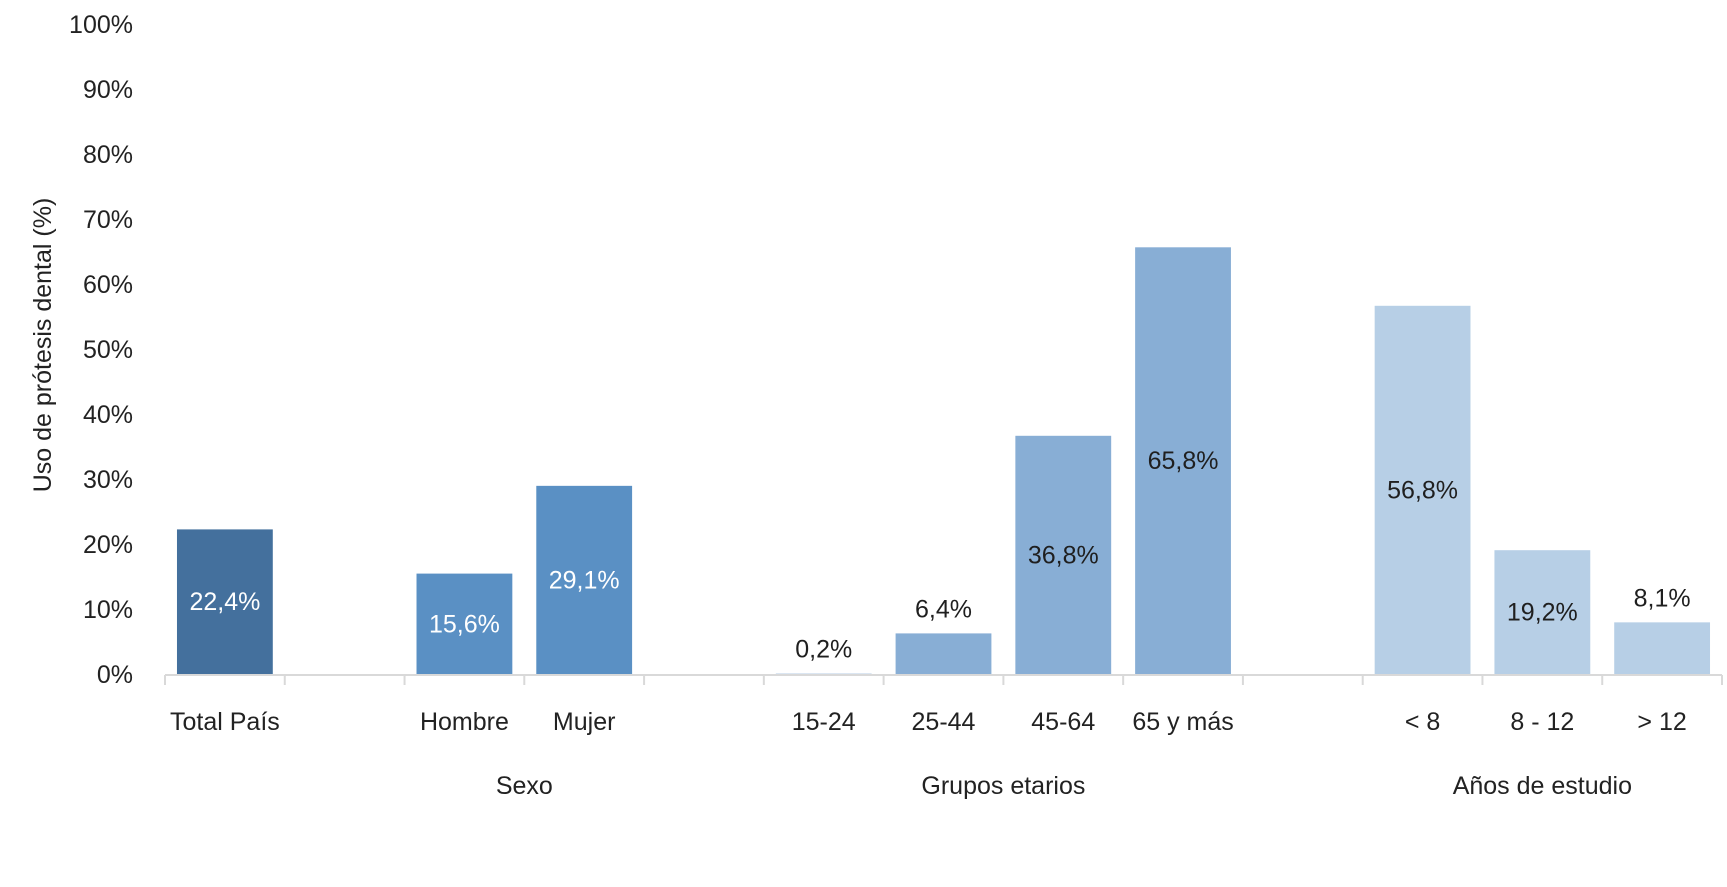 The width and height of the screenshot is (1727, 887). I want to click on x-tick-label: 25-44, so click(944, 722).